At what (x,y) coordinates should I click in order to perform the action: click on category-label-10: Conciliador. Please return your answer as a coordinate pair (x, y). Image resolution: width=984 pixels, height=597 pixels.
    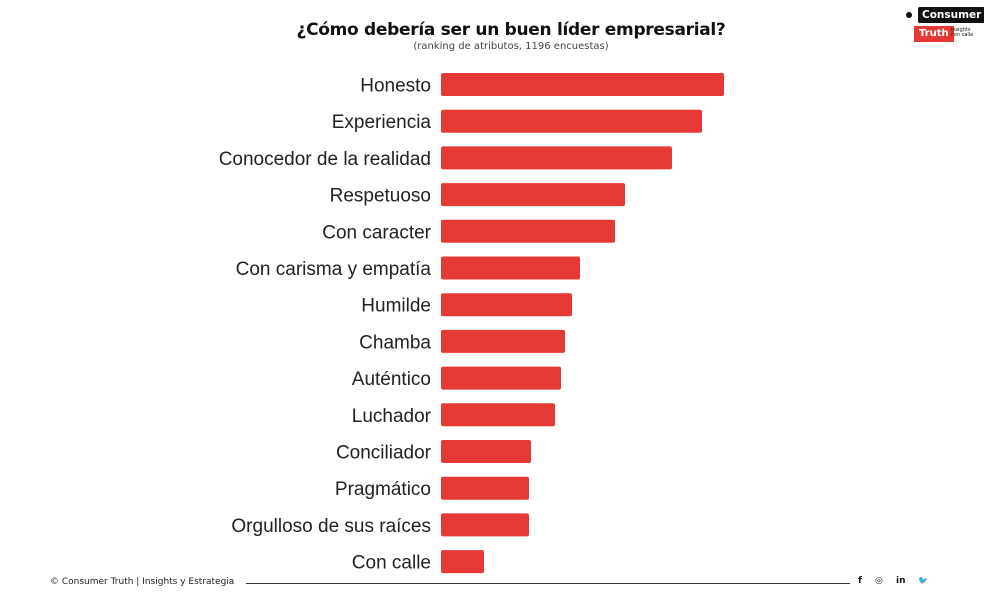
    Looking at the image, I should click on (384, 453).